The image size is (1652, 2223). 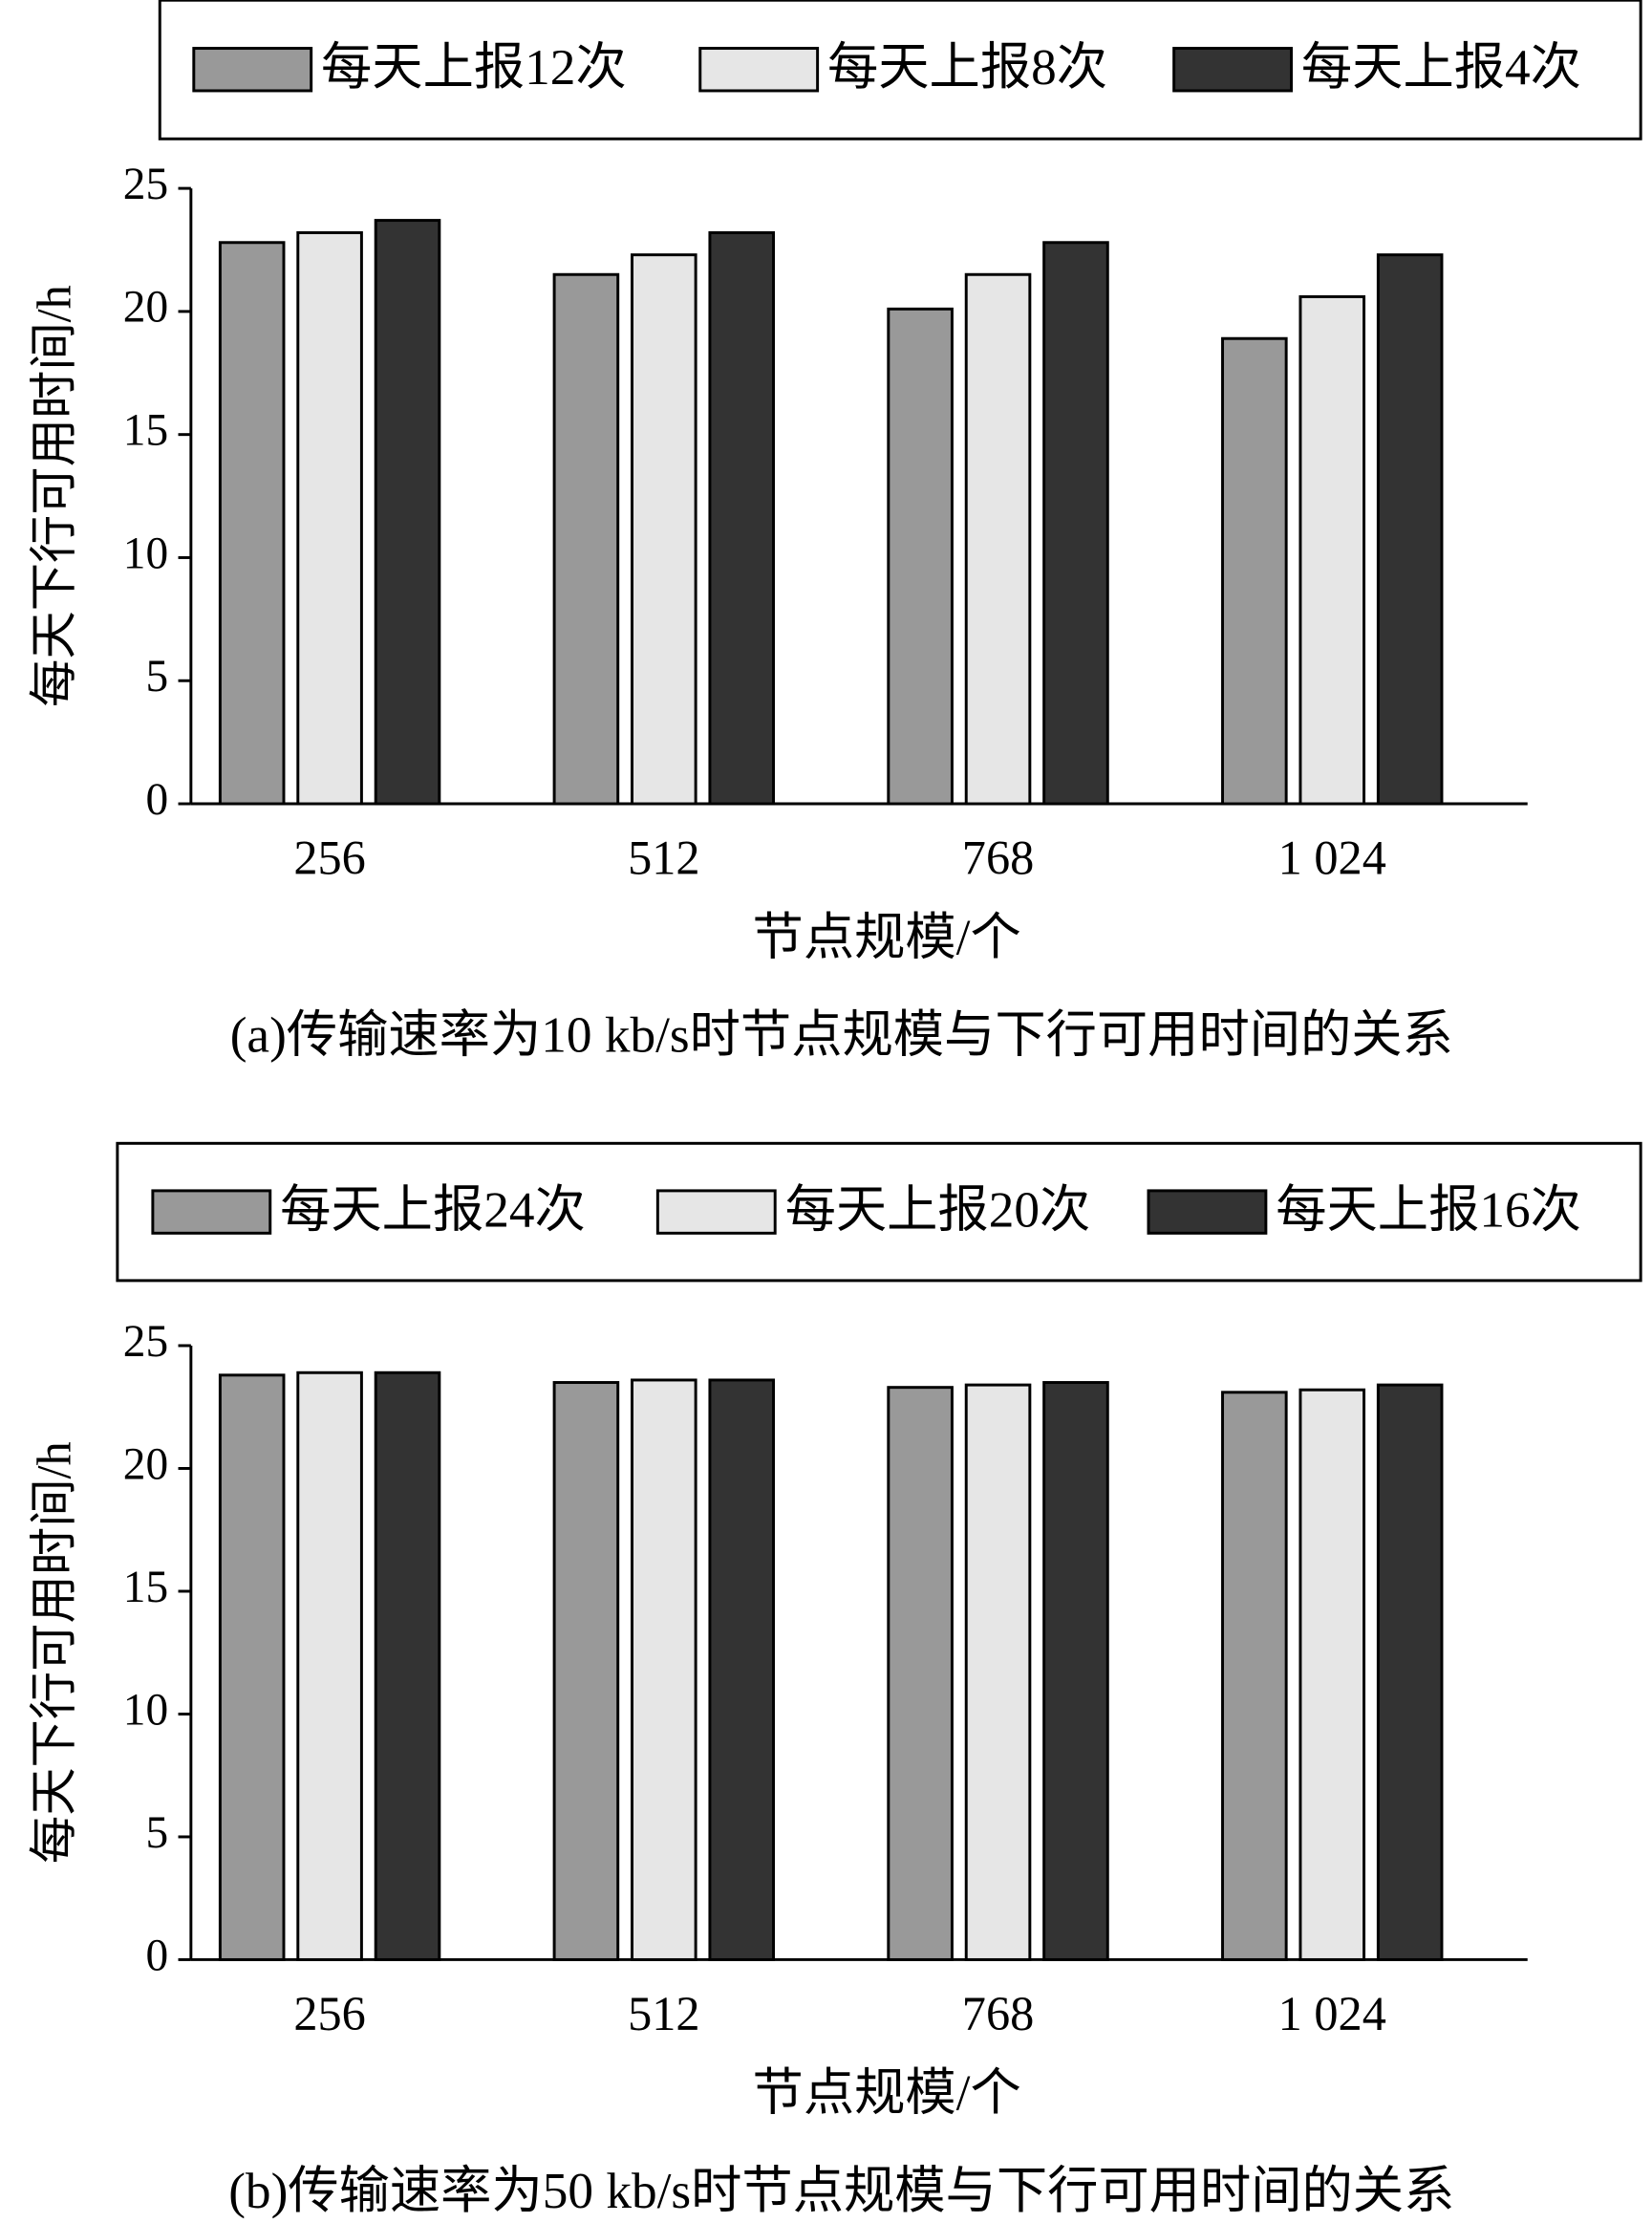 I want to click on legend-label: 每天上报4次, so click(x=1441, y=67).